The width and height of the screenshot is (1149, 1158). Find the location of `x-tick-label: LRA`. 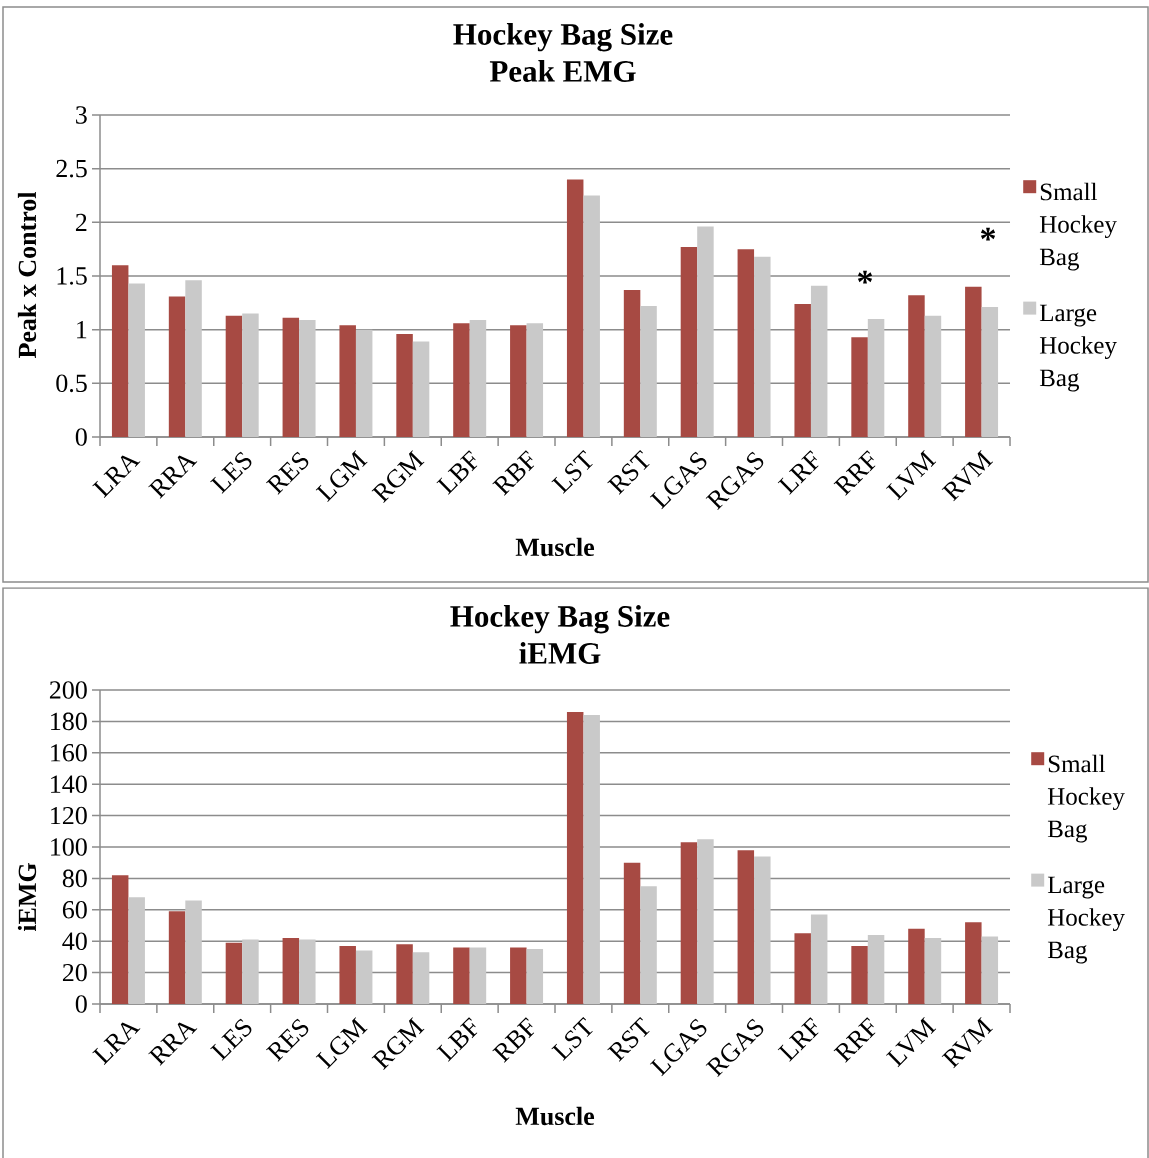

x-tick-label: LRA is located at coordinates (116, 476).